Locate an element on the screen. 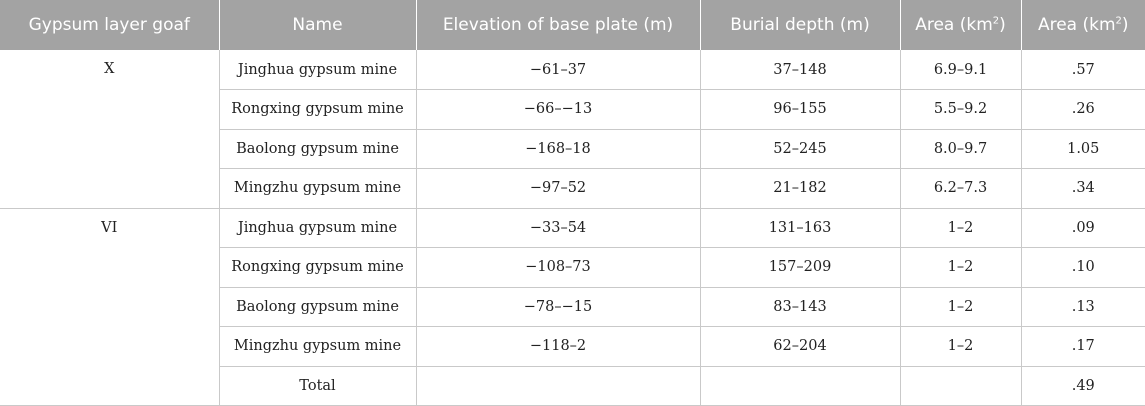 The image size is (1145, 406). header-gypsum-layer-goaf: Gypsum layer goaf is located at coordinates (109, 25).